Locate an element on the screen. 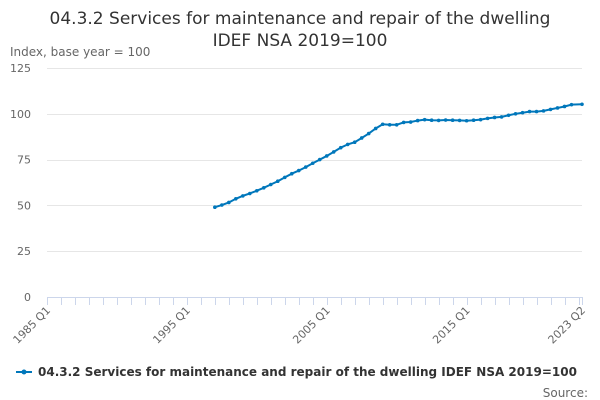 This screenshot has height=400, width=600. y-tick-label: 50 is located at coordinates (24, 205).